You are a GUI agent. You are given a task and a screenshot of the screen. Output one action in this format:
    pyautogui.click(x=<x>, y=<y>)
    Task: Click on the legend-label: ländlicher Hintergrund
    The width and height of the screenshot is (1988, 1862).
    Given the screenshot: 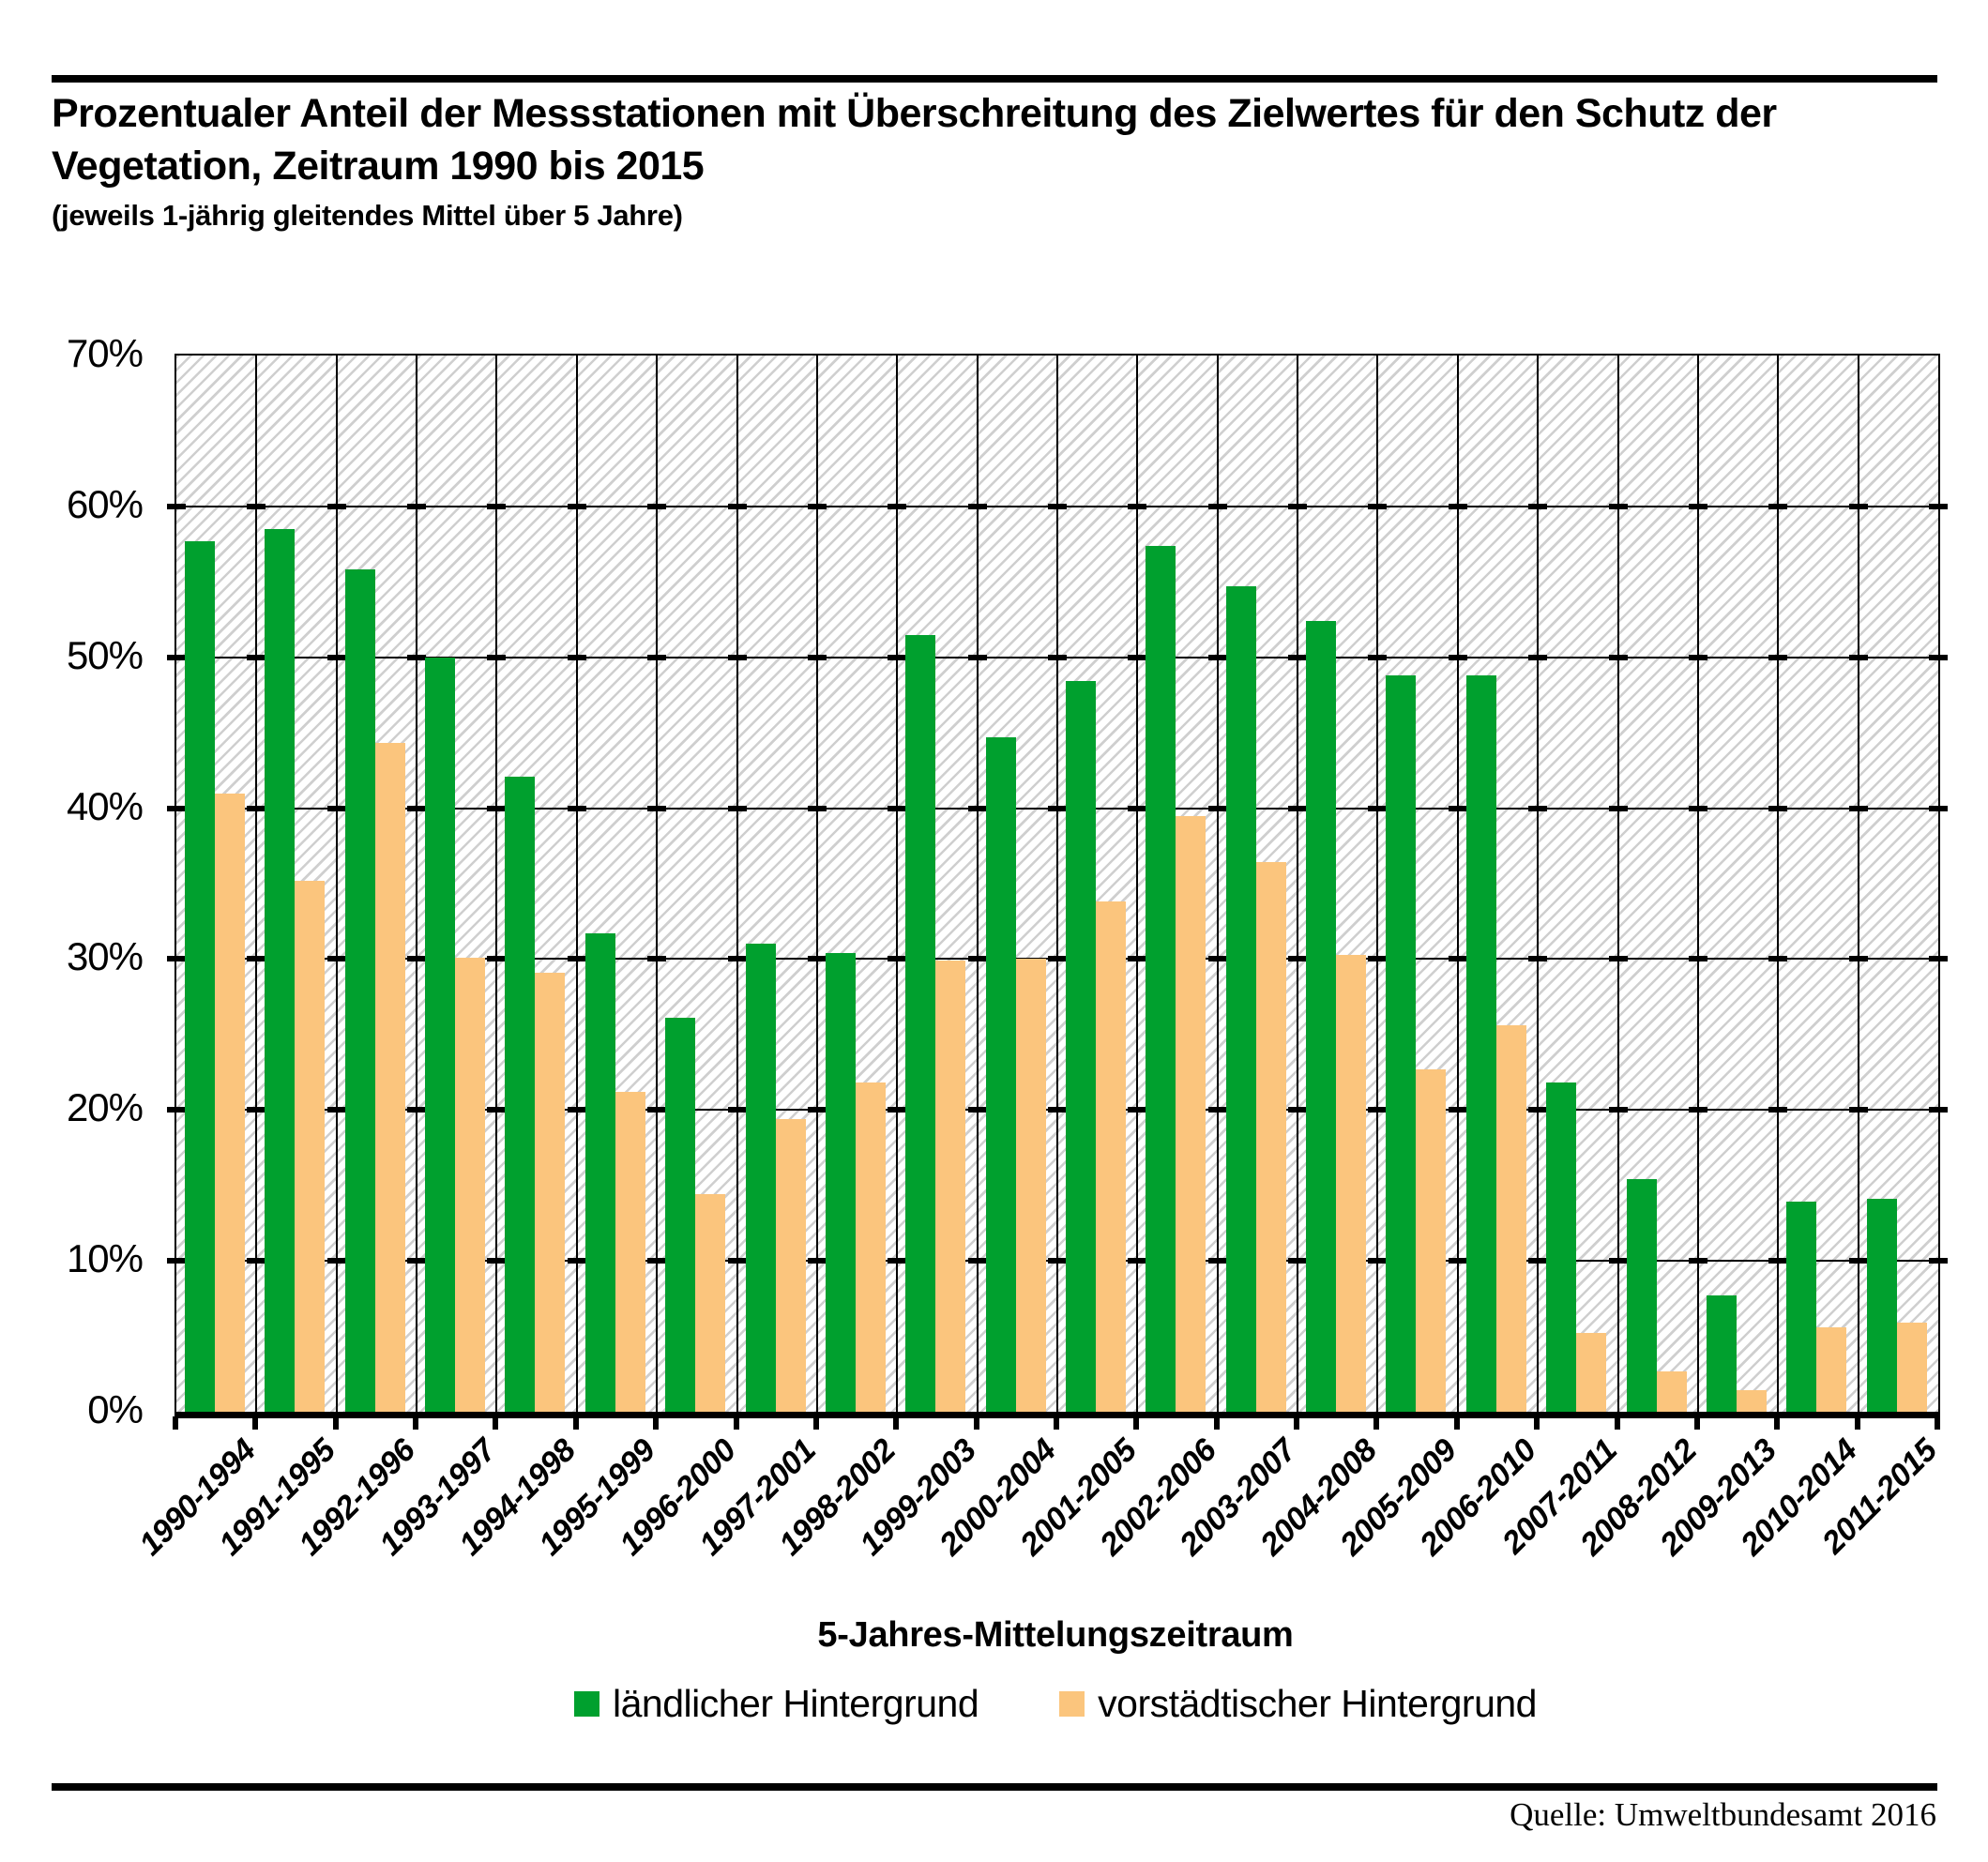 What is the action you would take?
    pyautogui.click(x=796, y=1703)
    